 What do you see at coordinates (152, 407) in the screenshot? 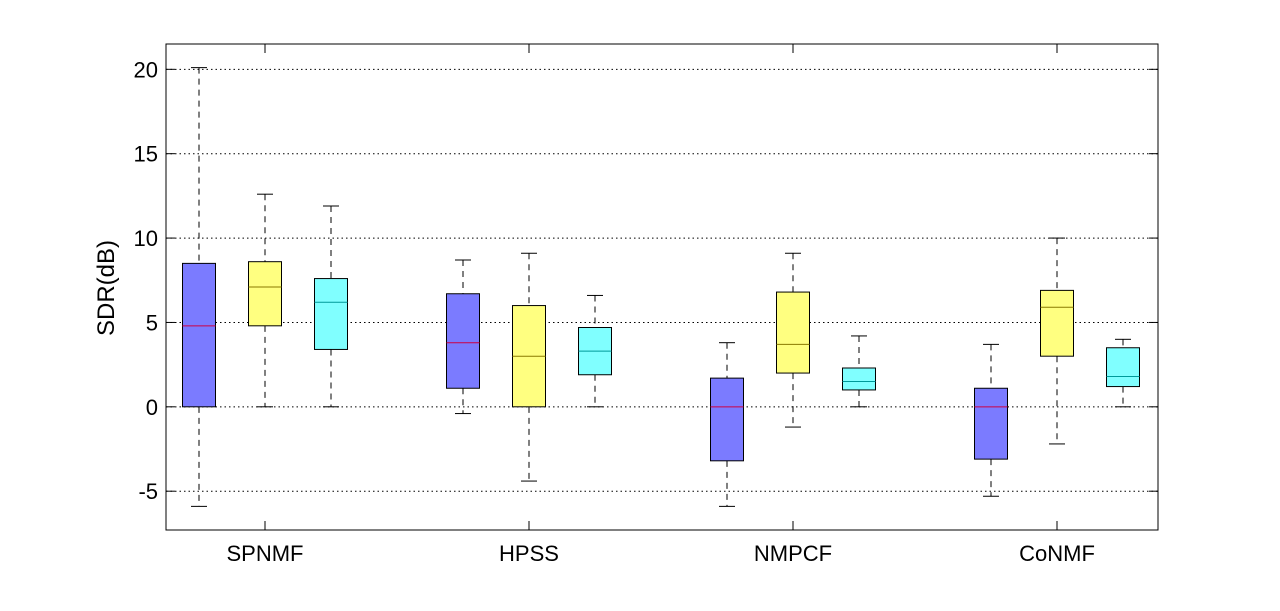
I see `y-tick-label: 0` at bounding box center [152, 407].